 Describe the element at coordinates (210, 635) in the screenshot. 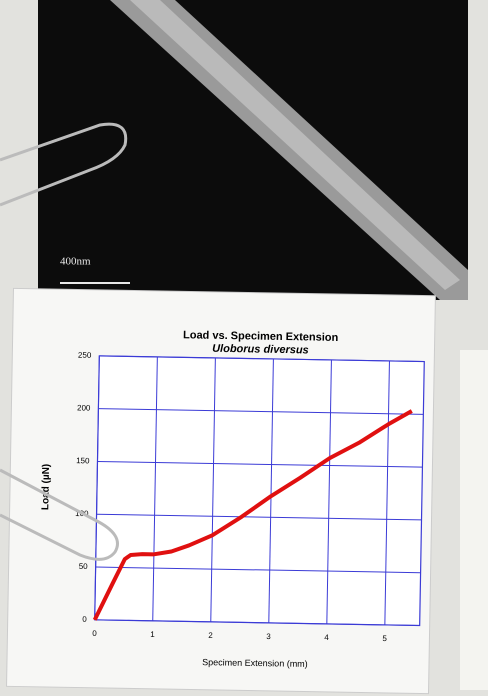

I see `x-tick-label: 2` at that location.